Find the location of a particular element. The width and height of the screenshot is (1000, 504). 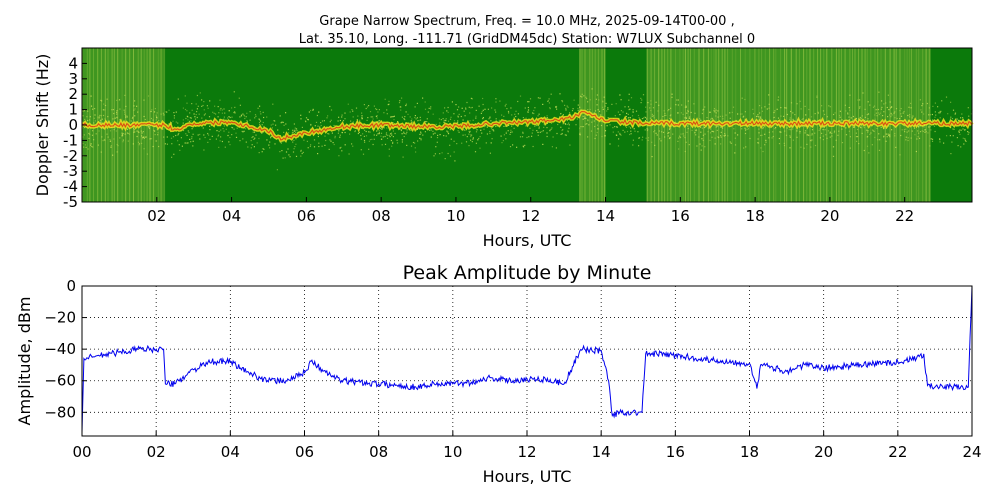

amplitude-x-tick-label: 14 is located at coordinates (601, 452).